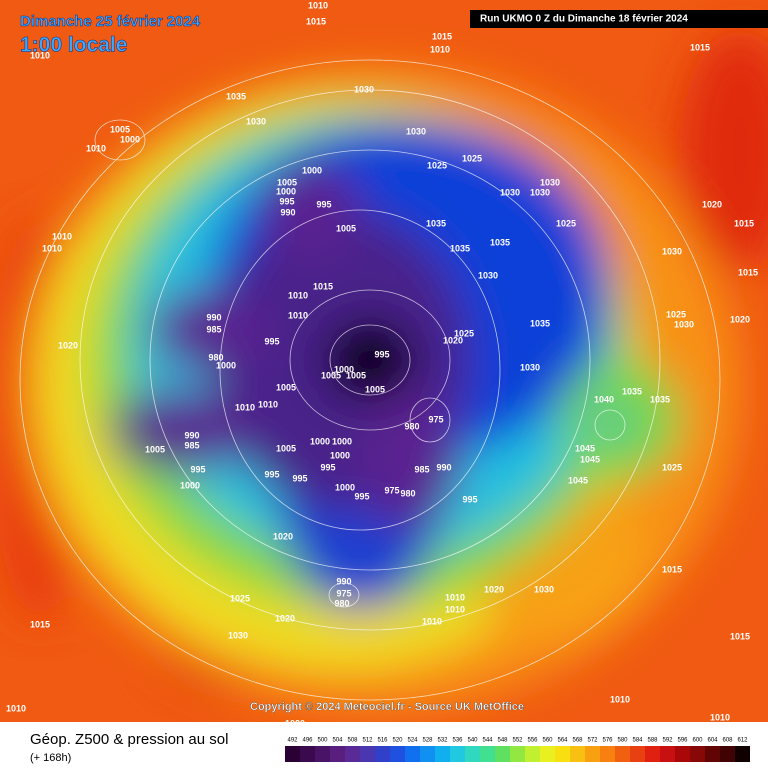 The width and height of the screenshot is (768, 773). Describe the element at coordinates (73, 45) in the screenshot. I see `time: 1:00 locale` at that location.